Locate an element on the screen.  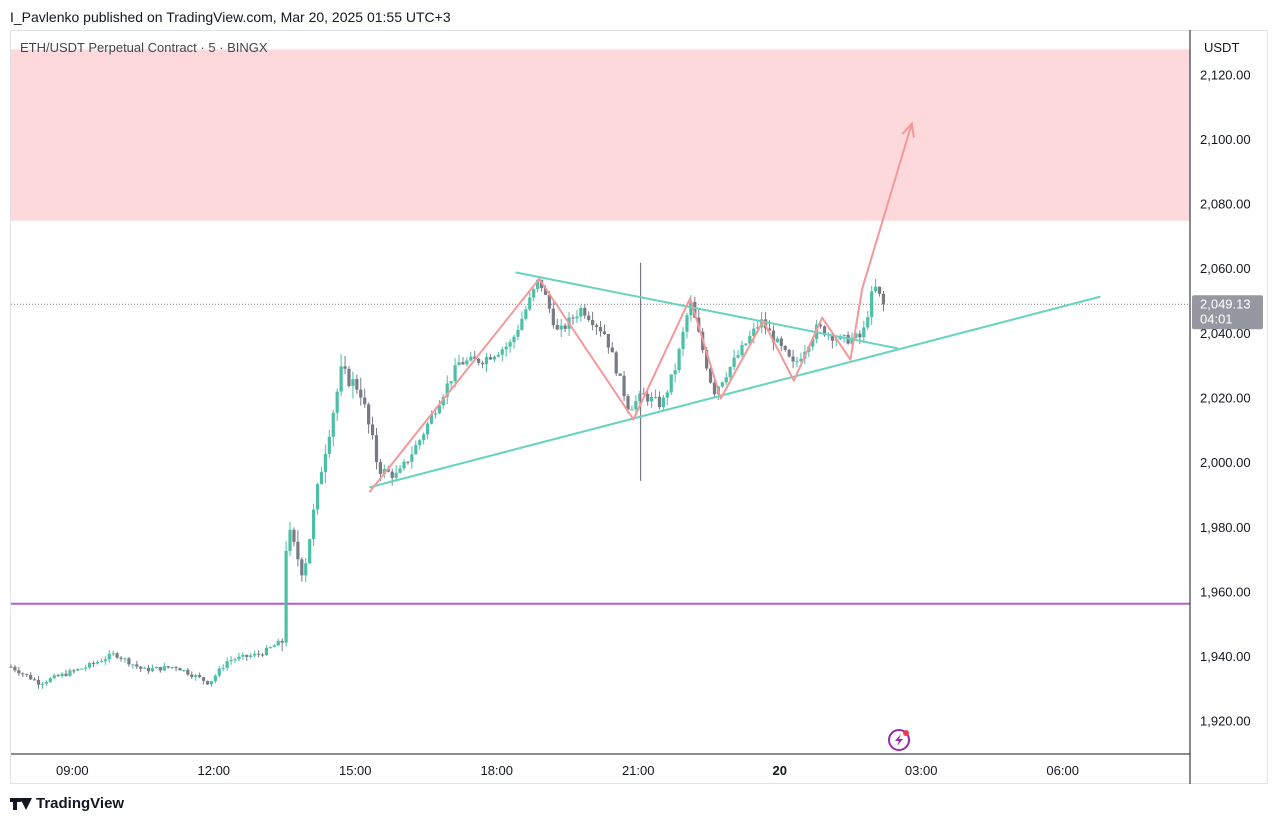
current-price-value: 2,049.13 is located at coordinates (1225, 303).